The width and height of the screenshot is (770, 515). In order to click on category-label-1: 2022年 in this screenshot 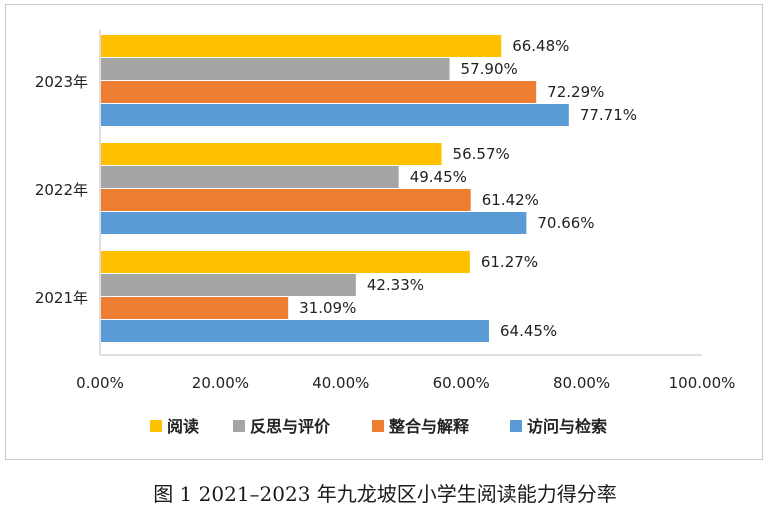, I will do `click(61, 190)`.